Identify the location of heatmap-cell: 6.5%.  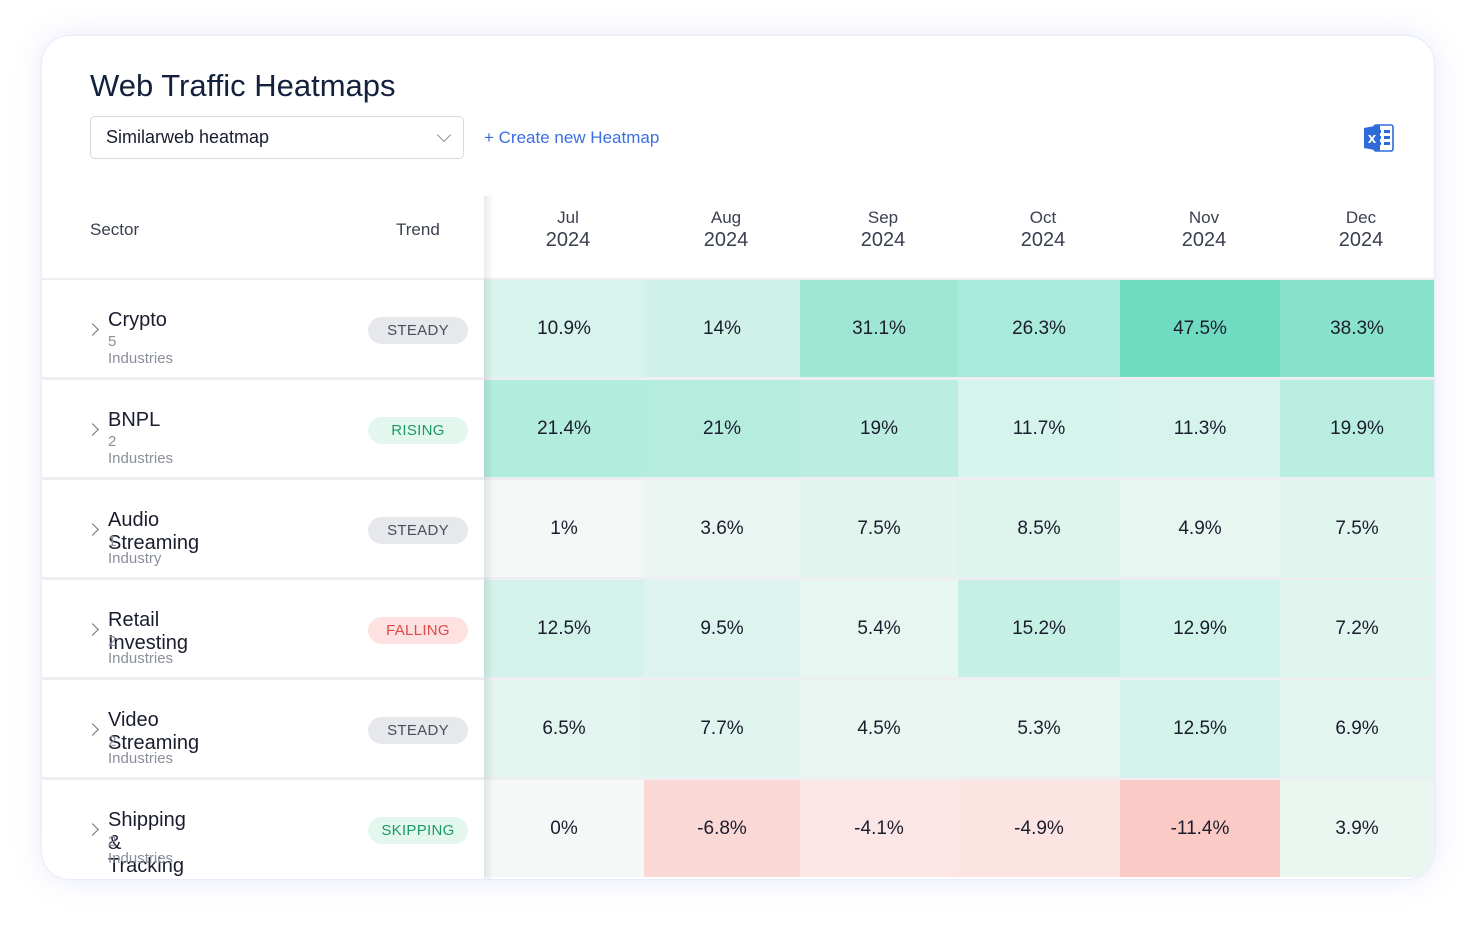
(564, 728).